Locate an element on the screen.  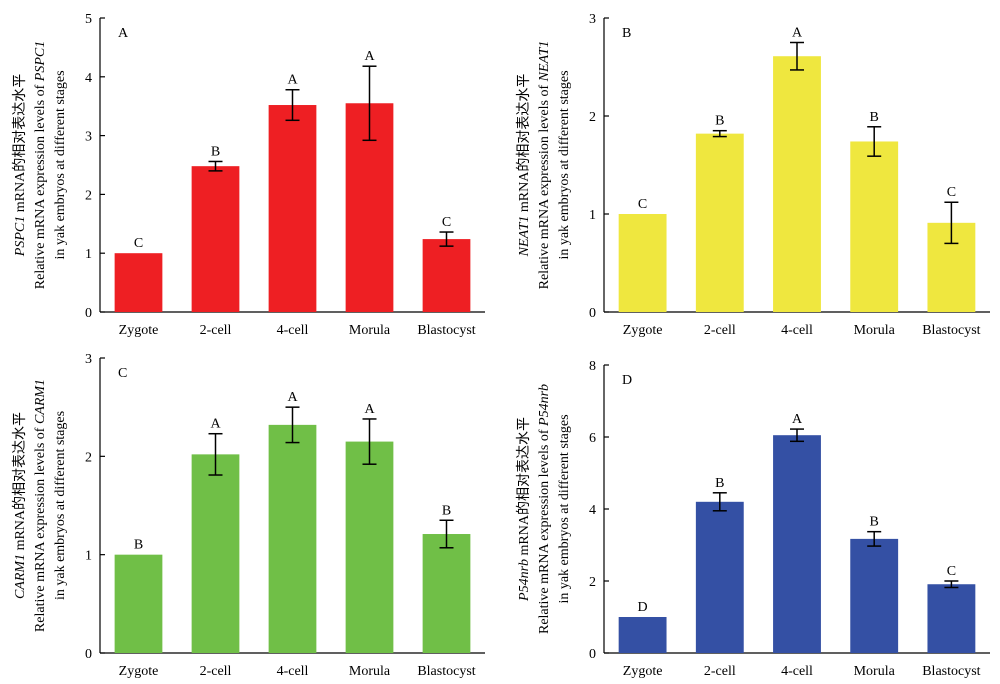
chart-0-y-axis-label-line2-gene: PSPC1 is located at coordinates (40, 61).